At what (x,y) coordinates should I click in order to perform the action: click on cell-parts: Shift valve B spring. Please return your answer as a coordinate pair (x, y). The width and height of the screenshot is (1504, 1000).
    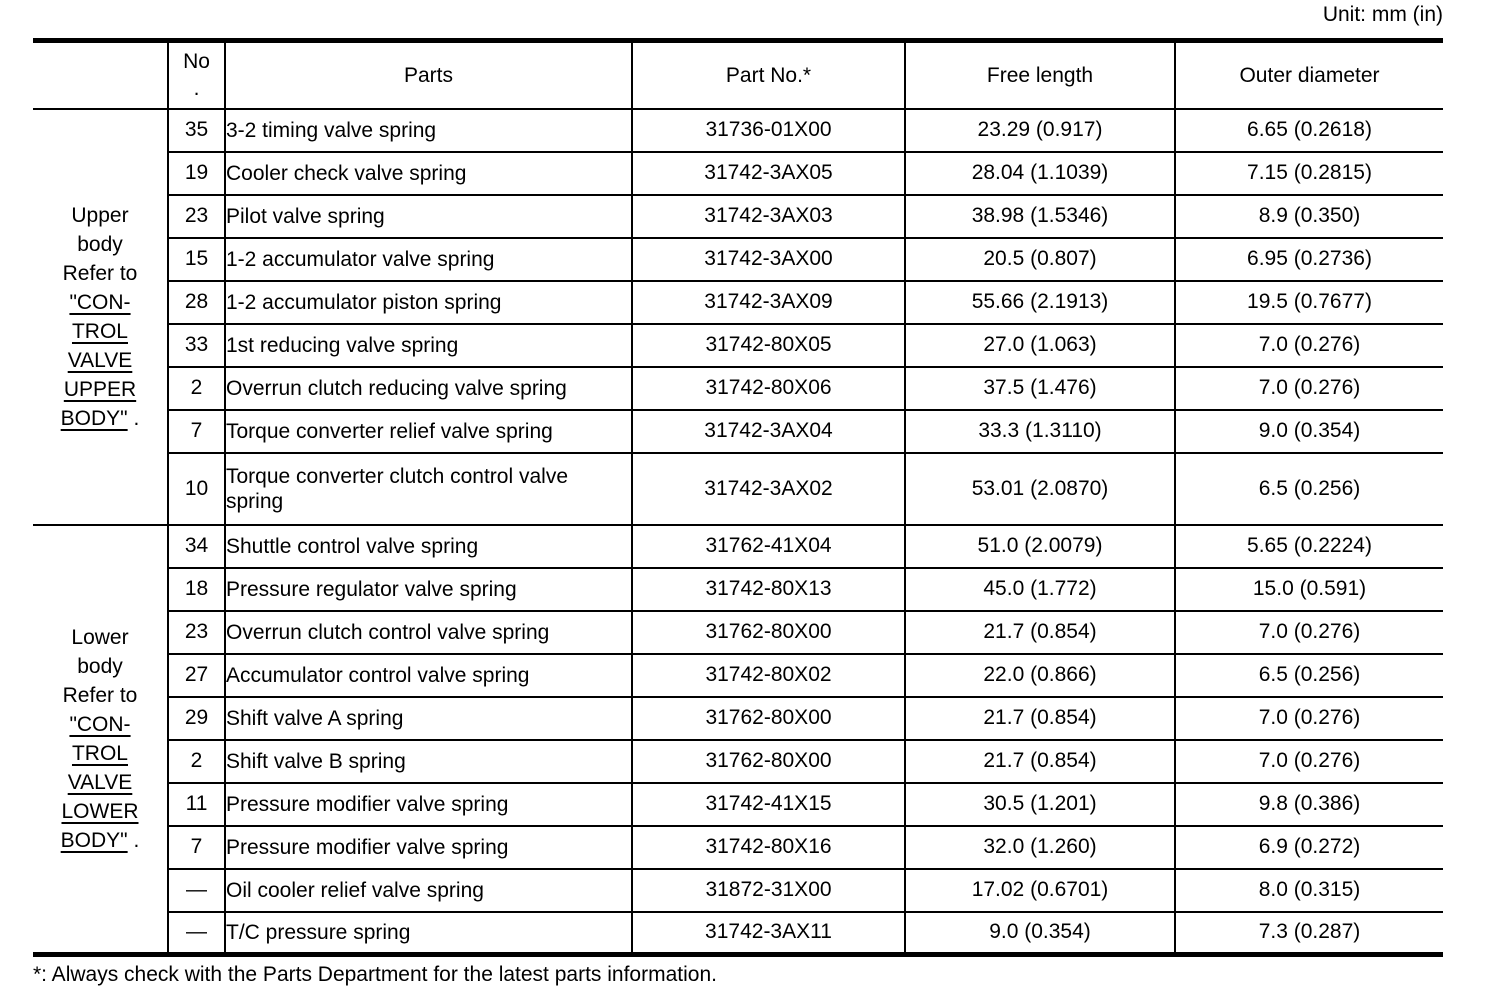
    Looking at the image, I should click on (428, 761).